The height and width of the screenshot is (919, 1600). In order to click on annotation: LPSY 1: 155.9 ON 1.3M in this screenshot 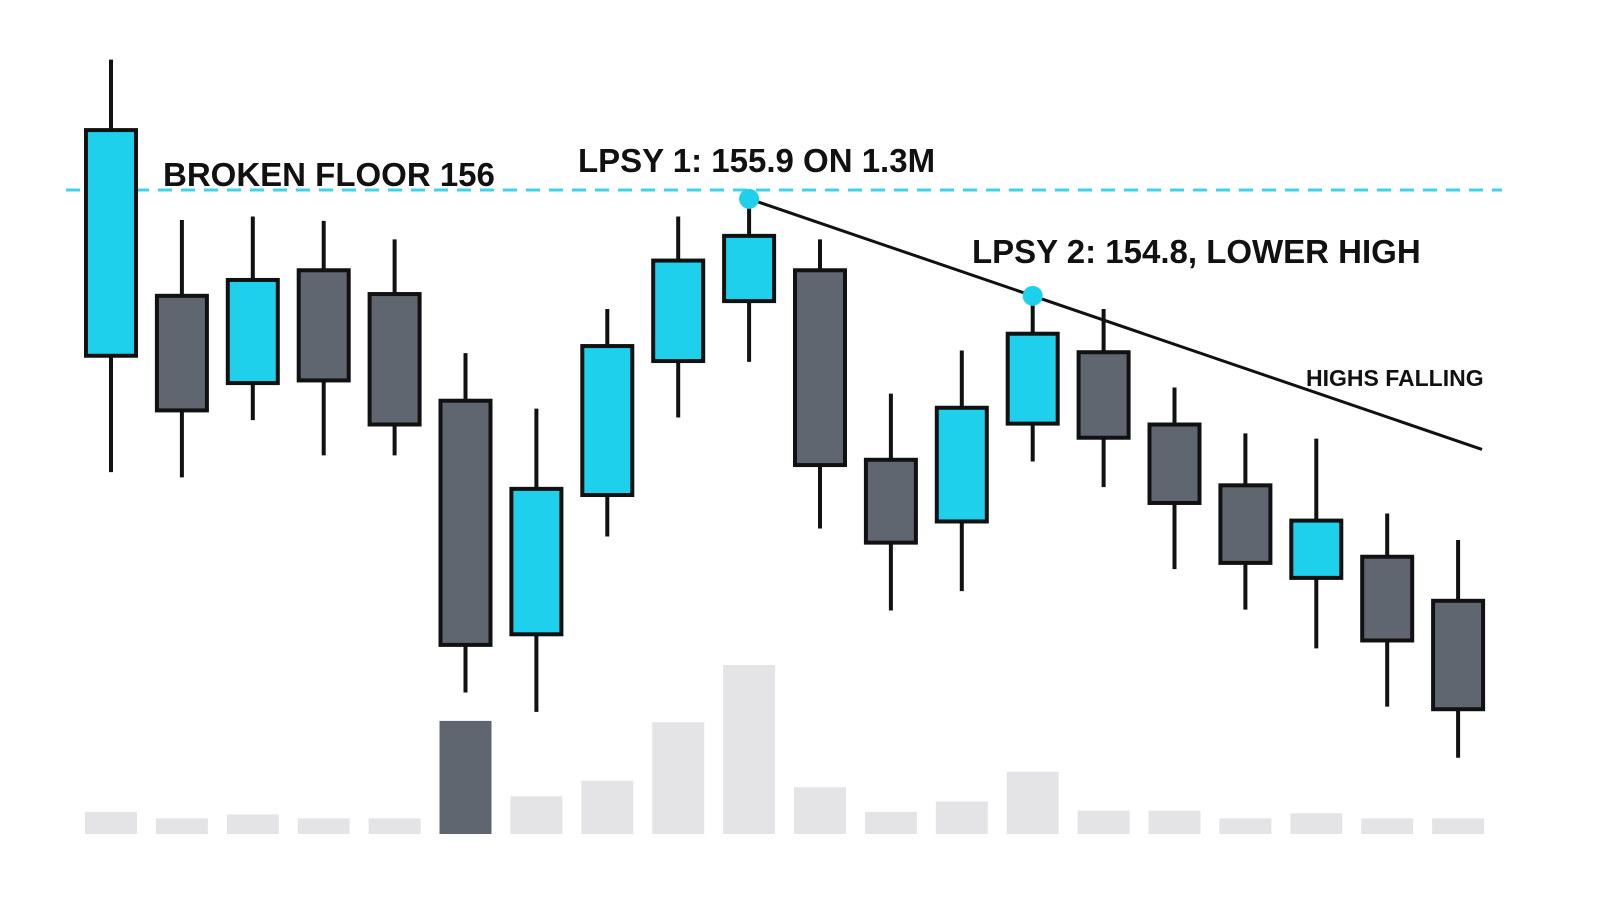, I will do `click(756, 160)`.